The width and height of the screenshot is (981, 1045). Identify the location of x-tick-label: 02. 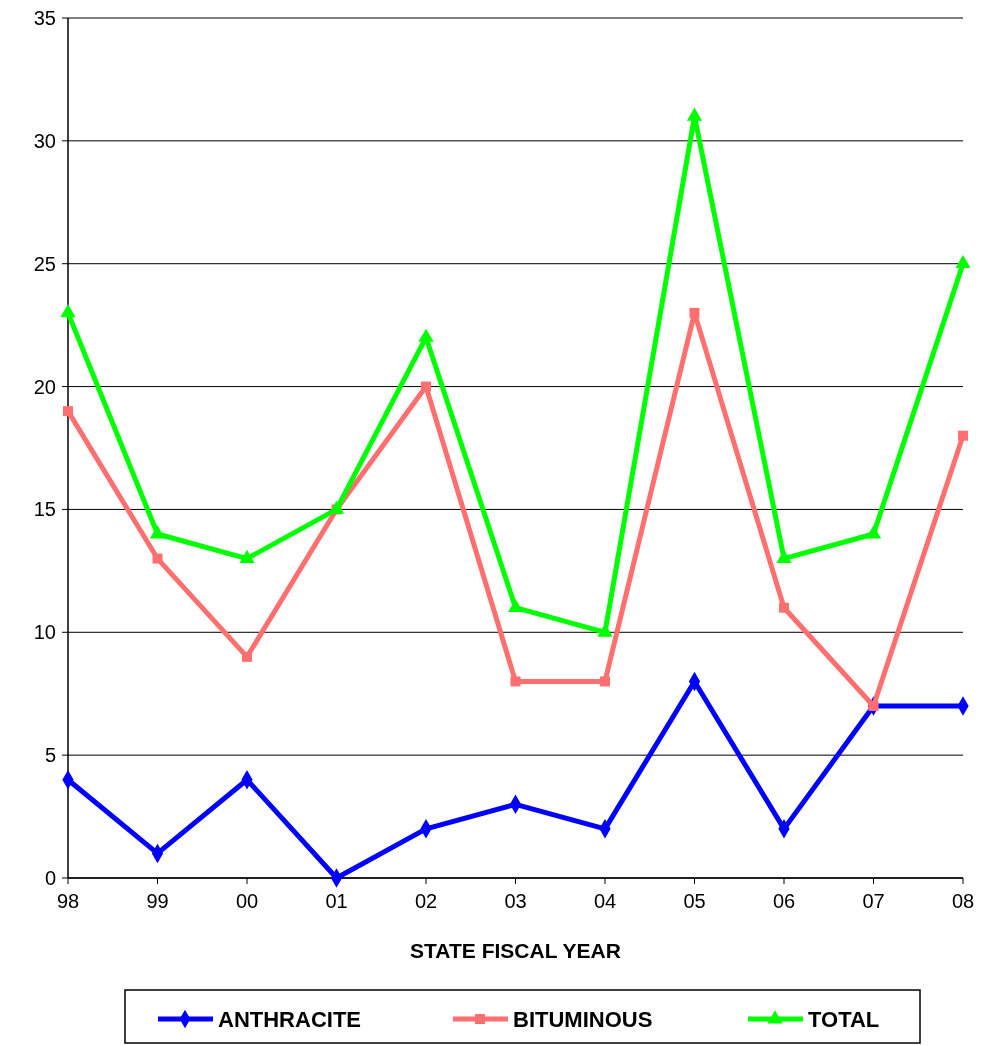
(426, 901).